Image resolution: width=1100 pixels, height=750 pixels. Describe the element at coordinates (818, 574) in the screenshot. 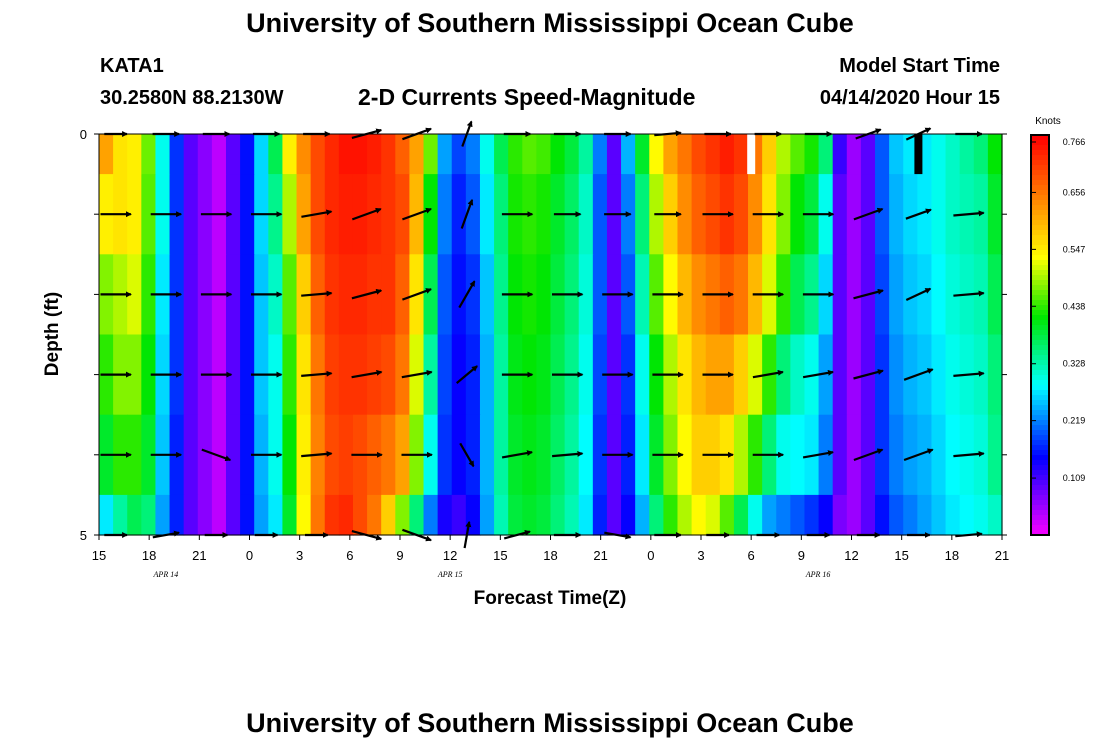

I see `date-label: APR 16` at that location.